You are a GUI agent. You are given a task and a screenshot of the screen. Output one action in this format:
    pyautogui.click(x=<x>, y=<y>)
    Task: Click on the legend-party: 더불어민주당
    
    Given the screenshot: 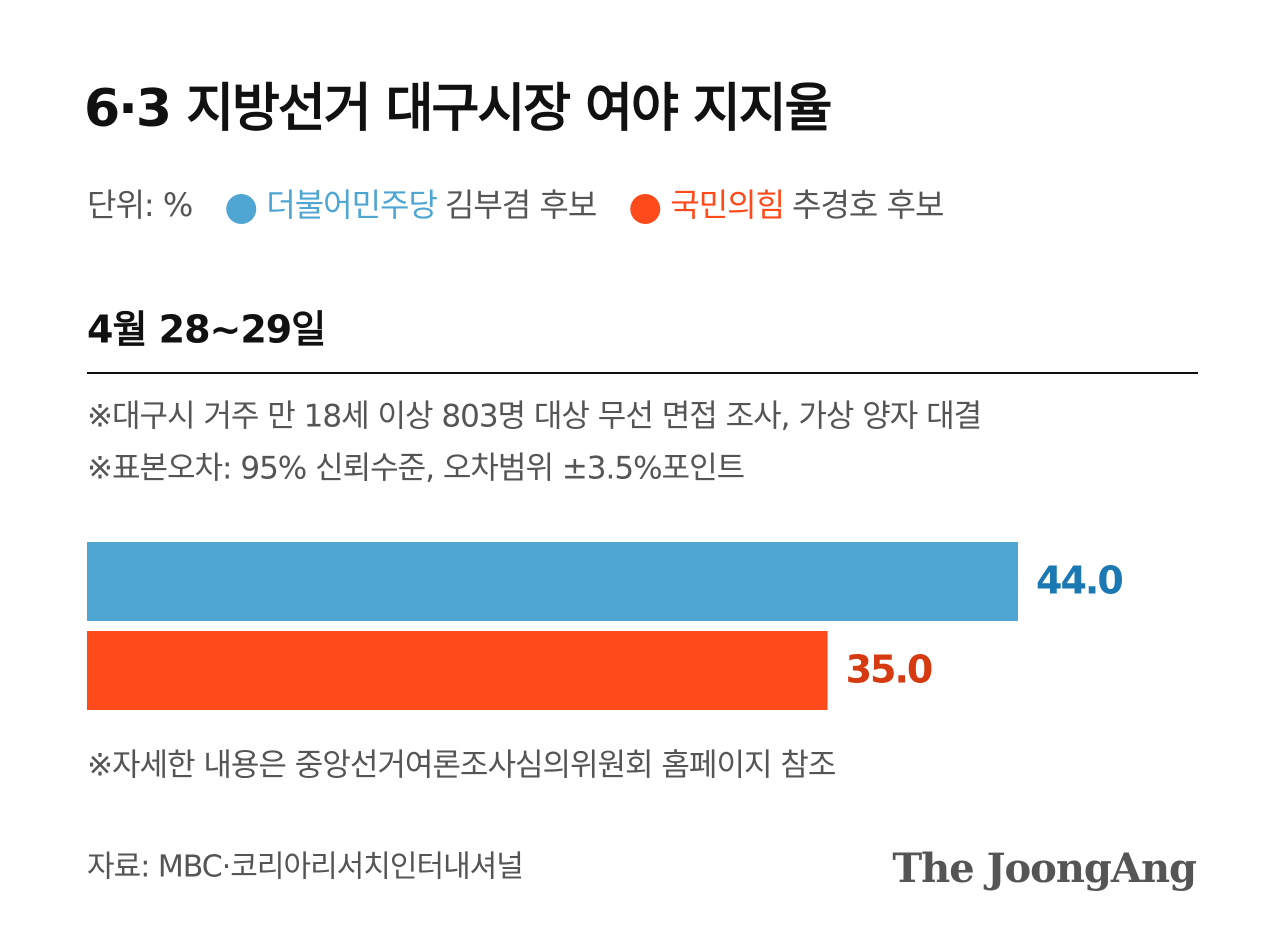 What is the action you would take?
    pyautogui.click(x=351, y=205)
    